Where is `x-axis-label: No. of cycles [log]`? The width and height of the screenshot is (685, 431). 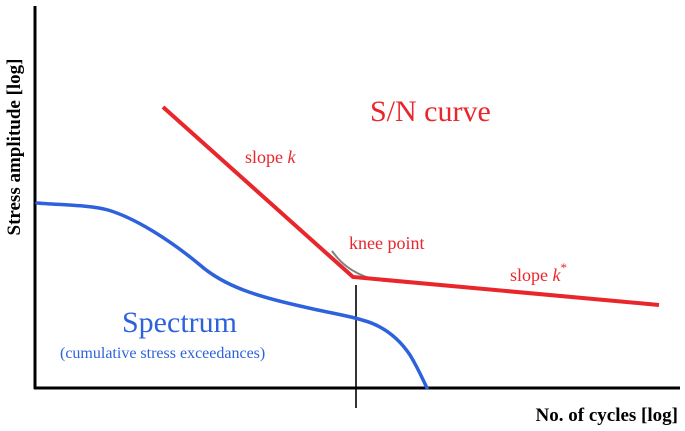 x-axis-label: No. of cycles [log] is located at coordinates (607, 415).